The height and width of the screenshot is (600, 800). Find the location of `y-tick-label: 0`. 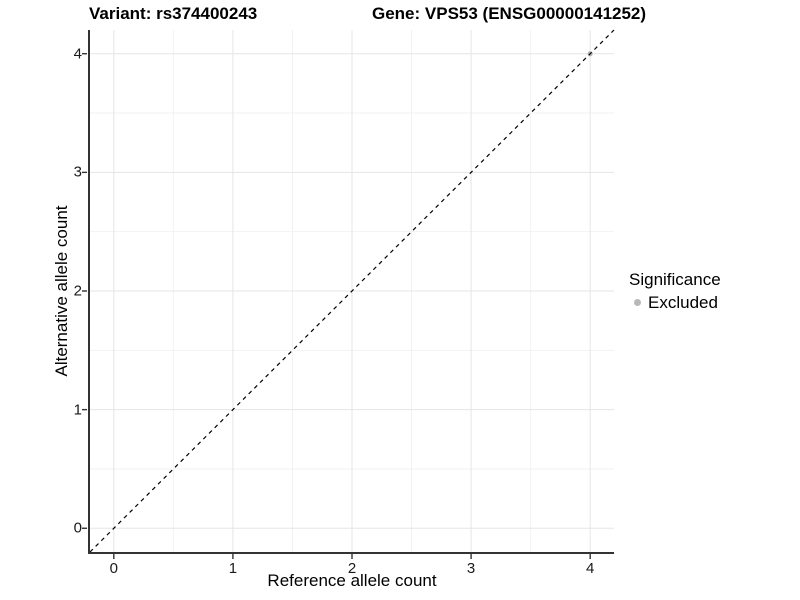

y-tick-label: 0 is located at coordinates (77, 528).